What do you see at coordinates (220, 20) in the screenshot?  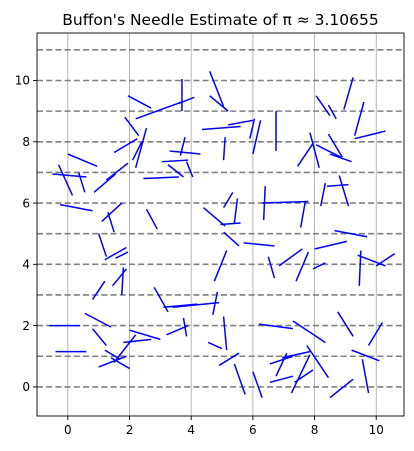 I see `chart-title: Buffon's Needle Estimate of π ≈ 3.10655` at bounding box center [220, 20].